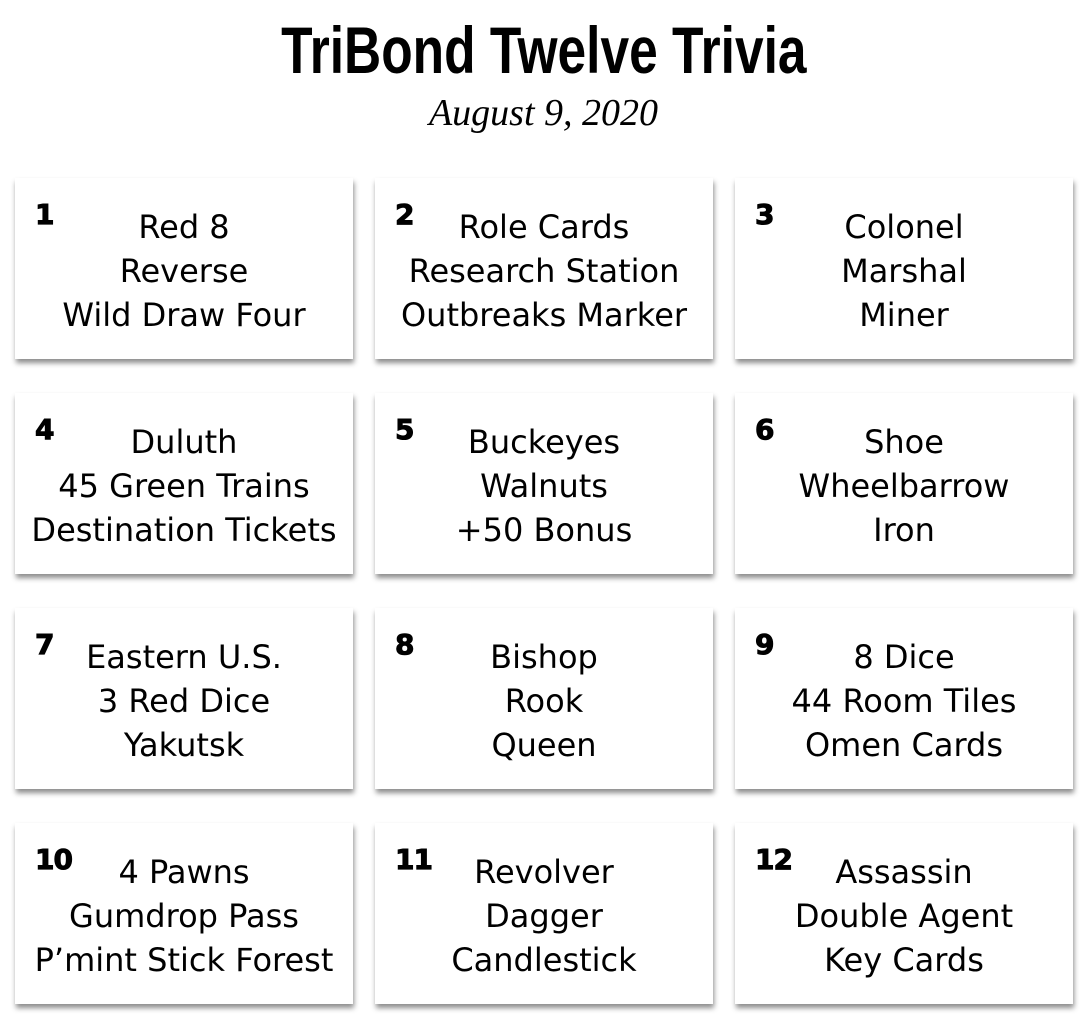 This screenshot has width=1087, height=1021. I want to click on card-clues: Colonel Marshal Miner, so click(904, 271).